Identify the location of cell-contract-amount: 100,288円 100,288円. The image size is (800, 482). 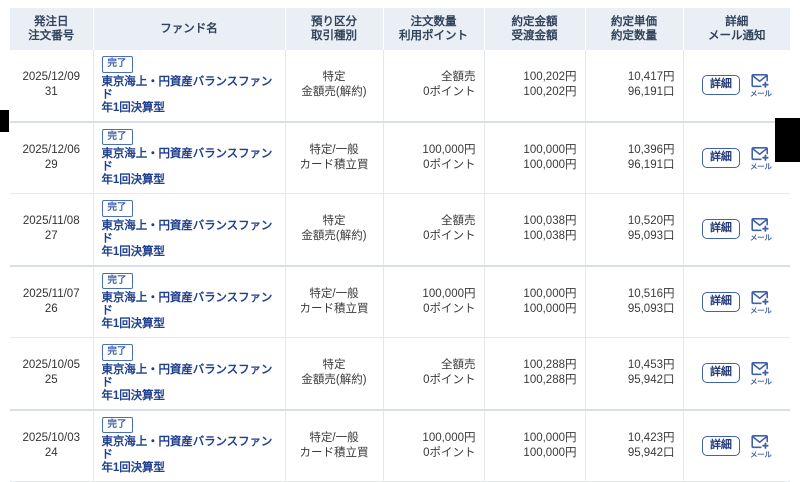
(535, 374).